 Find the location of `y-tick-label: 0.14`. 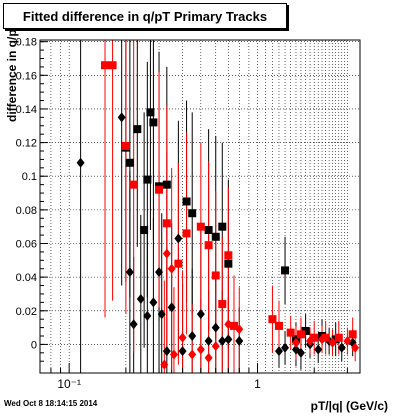

y-tick-label: 0.14 is located at coordinates (26, 110).